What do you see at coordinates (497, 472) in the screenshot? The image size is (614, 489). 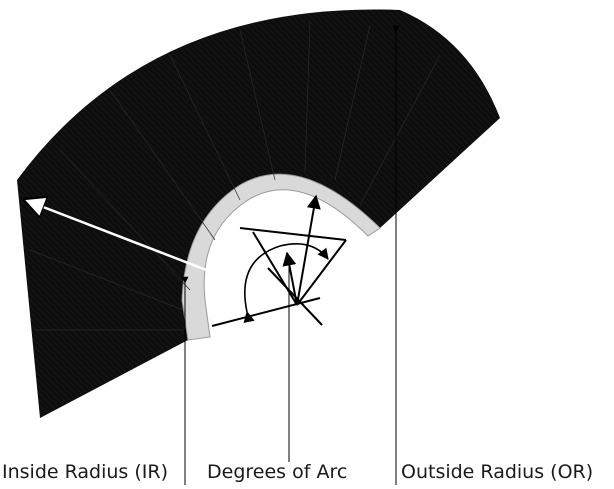 I see `outside-radius-label: Outside Radius (OR)` at bounding box center [497, 472].